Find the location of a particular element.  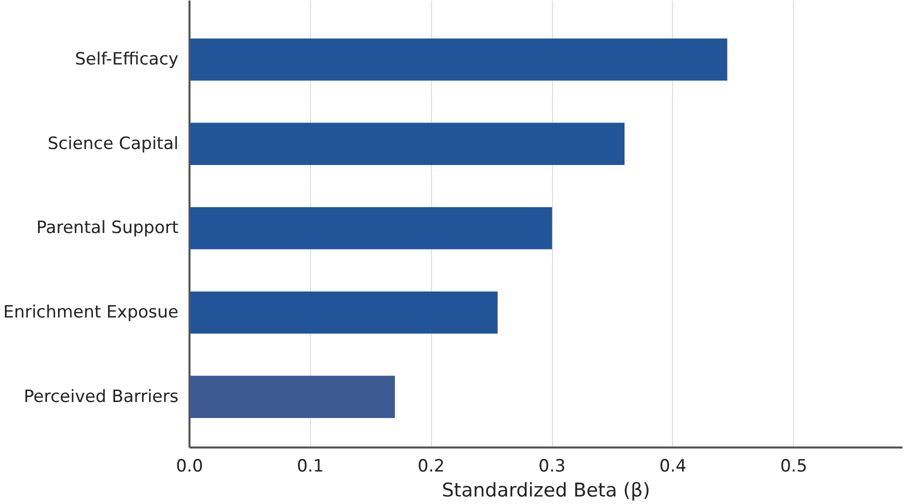

y-tick-label: Enrichment Exposue is located at coordinates (90, 312).